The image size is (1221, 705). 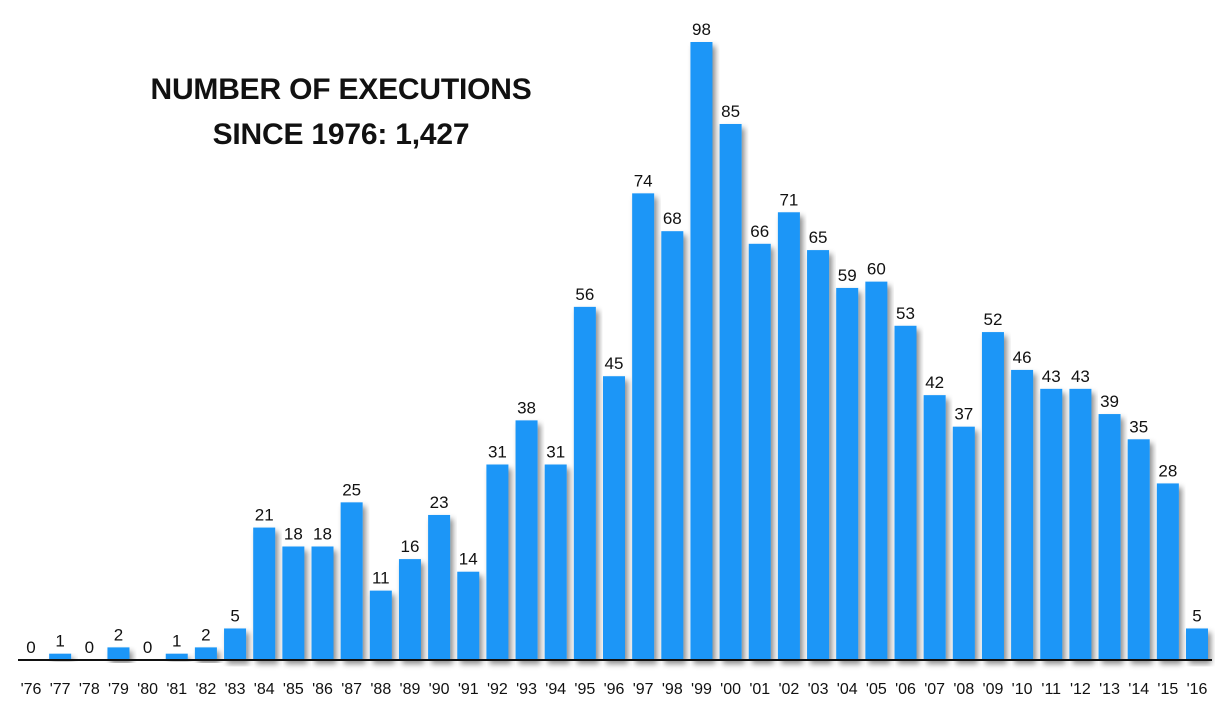 What do you see at coordinates (293, 689) in the screenshot?
I see `tick-label: '85` at bounding box center [293, 689].